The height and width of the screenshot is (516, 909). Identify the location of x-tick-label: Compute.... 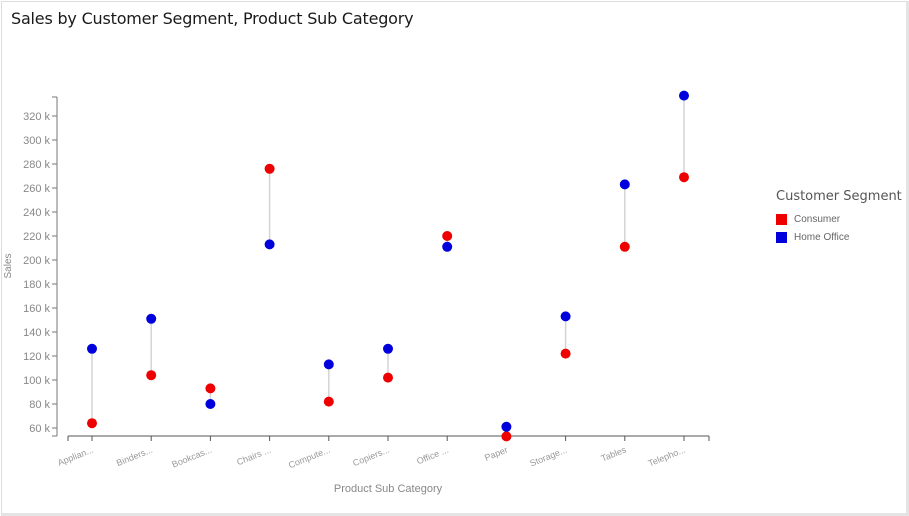
(309, 458).